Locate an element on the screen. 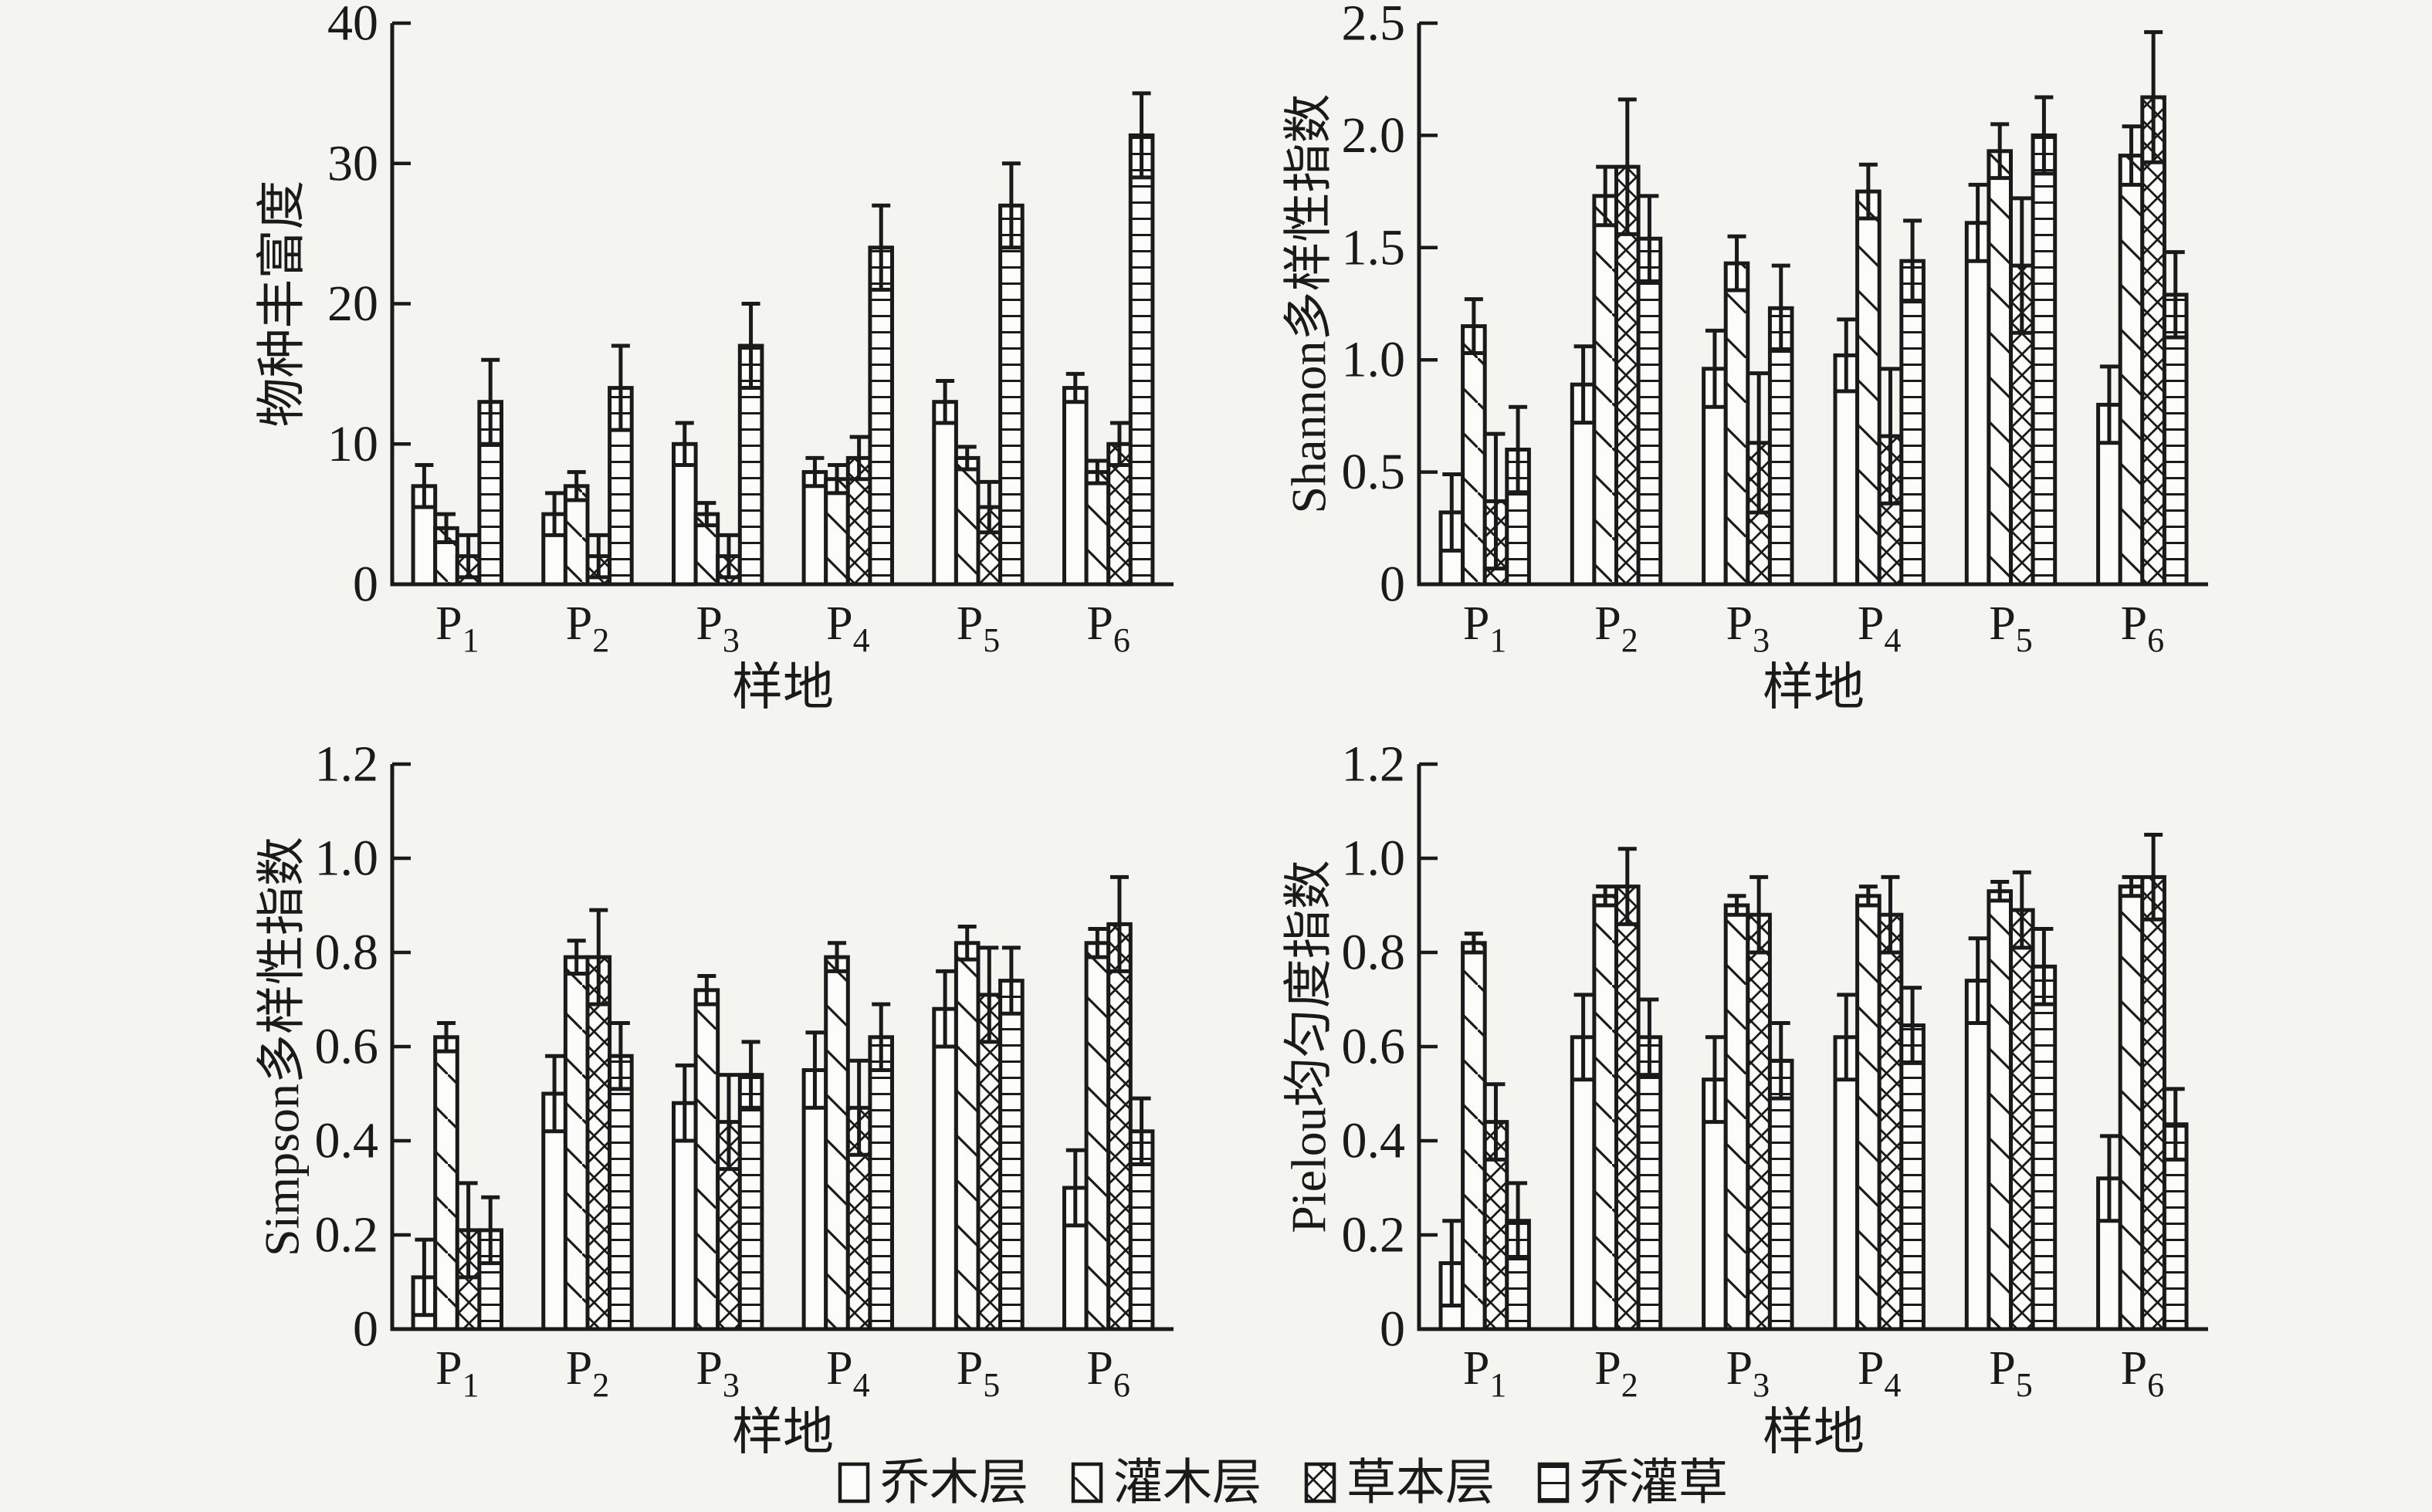  legend-label-herb-layer: 草本层 is located at coordinates (1420, 1483).